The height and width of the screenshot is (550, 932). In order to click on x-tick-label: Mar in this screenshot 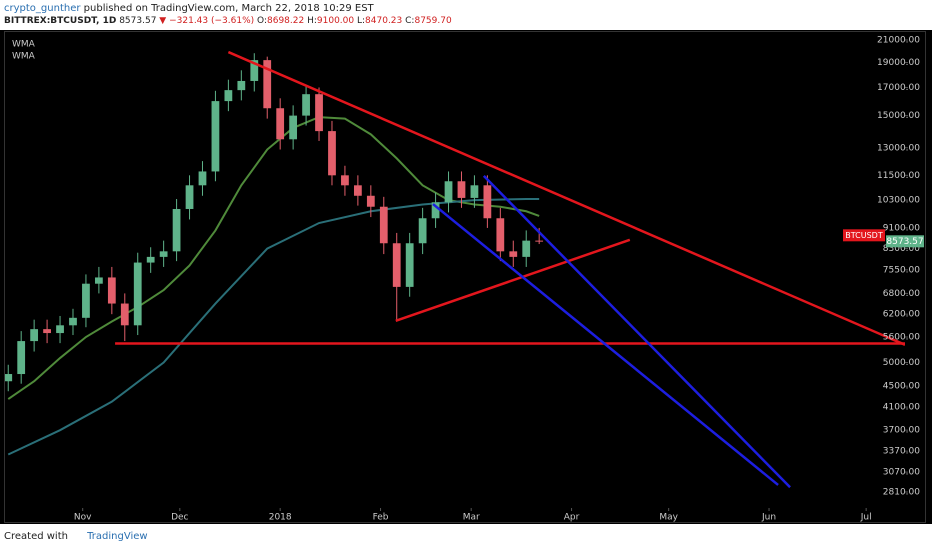, I will do `click(471, 518)`.